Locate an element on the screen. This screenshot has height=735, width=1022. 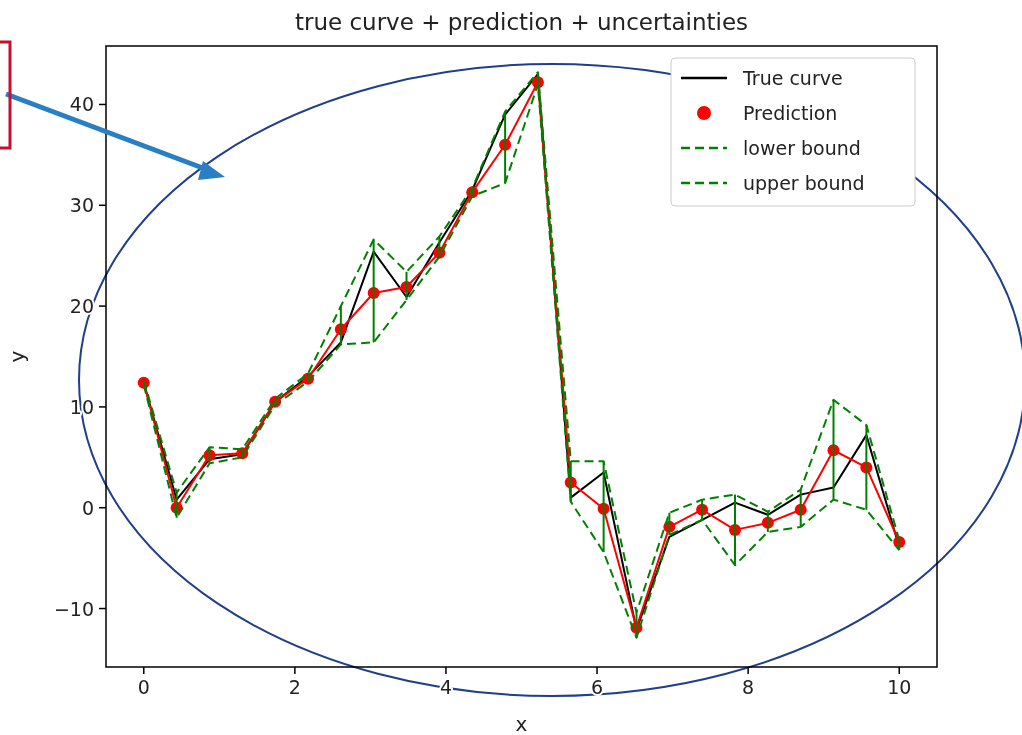
y-axis-title: y is located at coordinates (17, 356).